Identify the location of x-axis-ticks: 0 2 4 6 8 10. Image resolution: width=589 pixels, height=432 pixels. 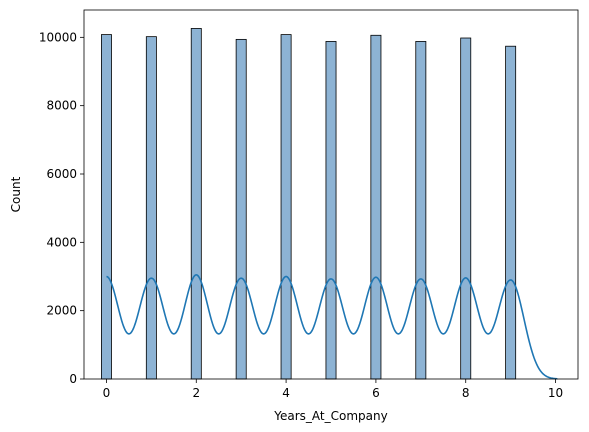
(333, 389).